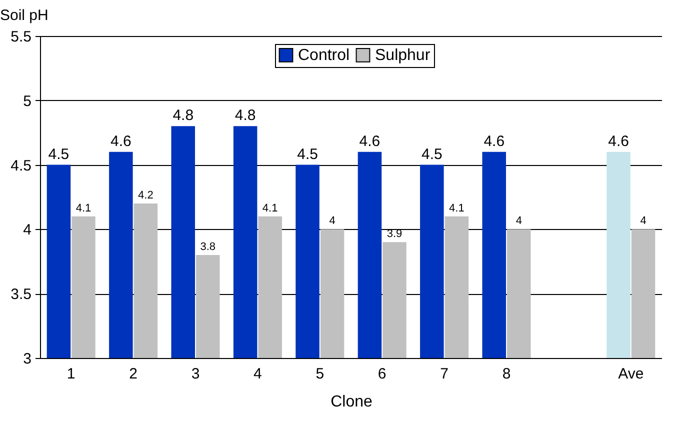  I want to click on x-tick-label: 2, so click(133, 374).